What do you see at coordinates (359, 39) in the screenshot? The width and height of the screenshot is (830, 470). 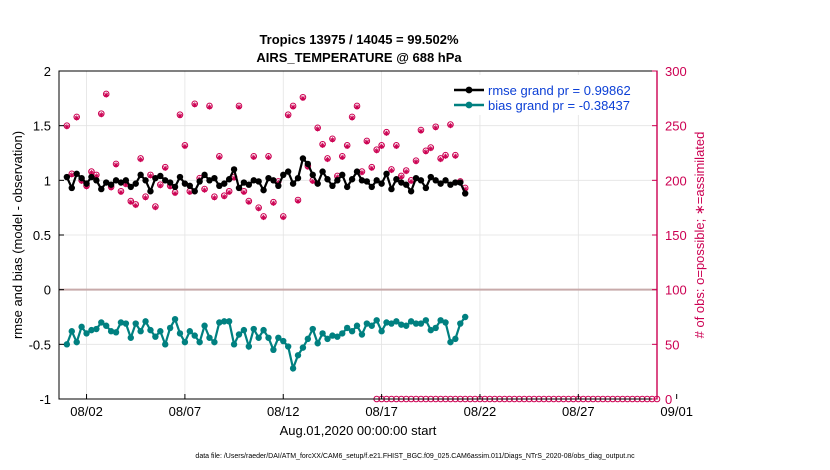 I see `chart-title: Tropics 13975 / 14045 = 99.502%` at bounding box center [359, 39].